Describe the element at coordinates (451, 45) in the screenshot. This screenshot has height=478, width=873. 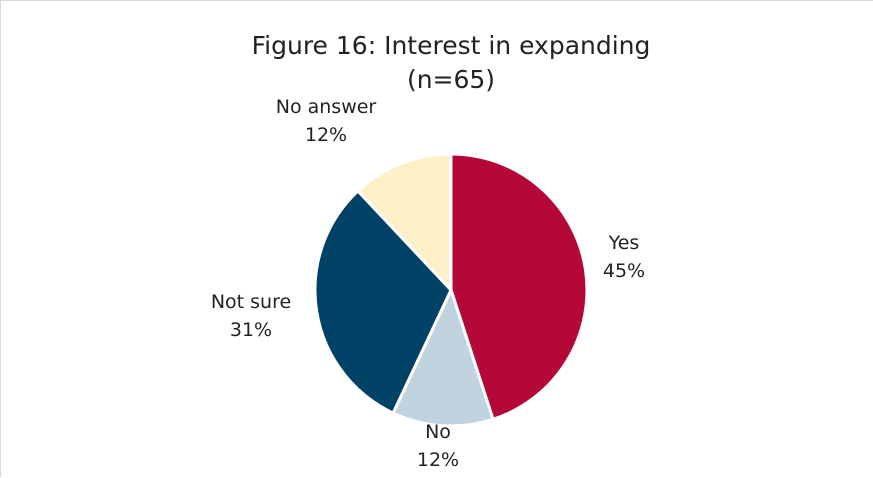
I see `chart-title-text: Figure 16: Interest in expanding` at that location.